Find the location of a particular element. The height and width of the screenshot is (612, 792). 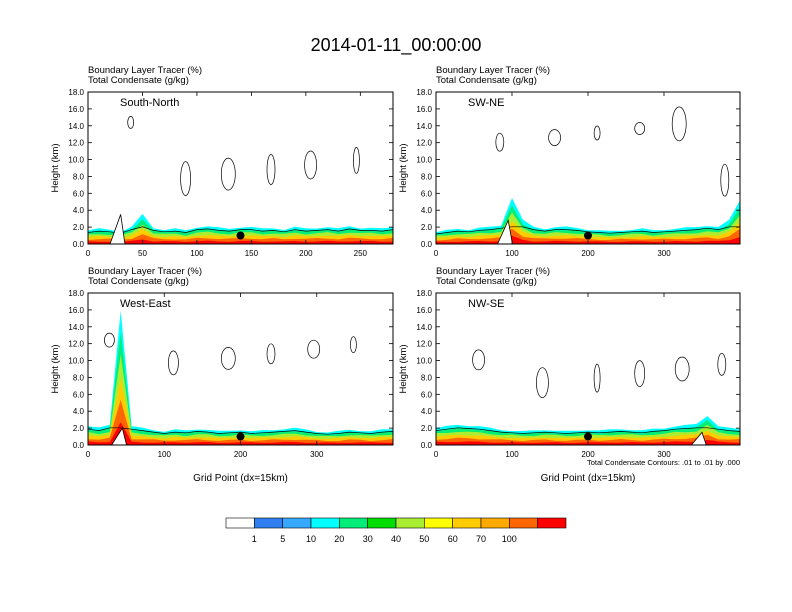

panel-label: South-North is located at coordinates (149, 103).